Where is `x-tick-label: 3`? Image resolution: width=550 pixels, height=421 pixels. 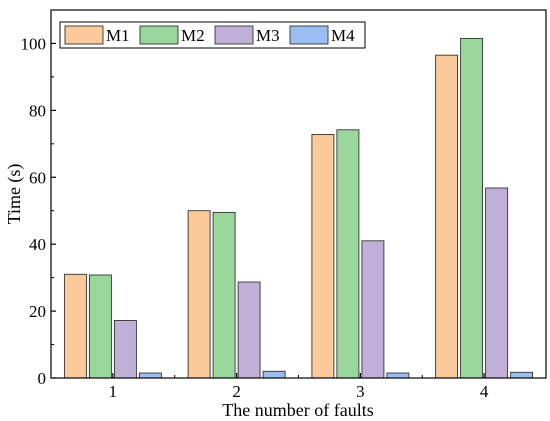 x-tick-label: 3 is located at coordinates (360, 391).